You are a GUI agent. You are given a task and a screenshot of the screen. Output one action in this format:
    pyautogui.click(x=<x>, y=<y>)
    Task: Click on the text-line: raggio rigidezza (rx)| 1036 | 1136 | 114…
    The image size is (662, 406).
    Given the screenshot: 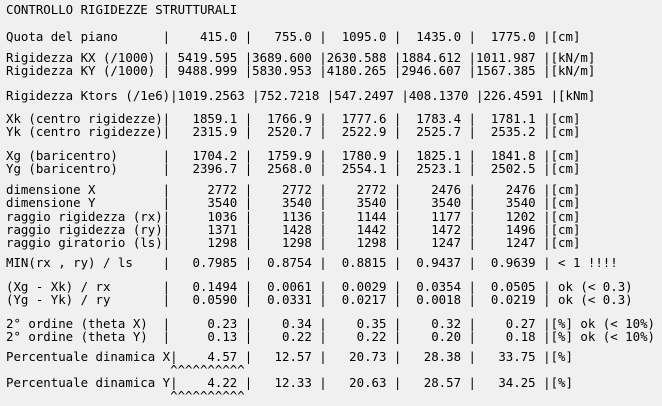 What is the action you would take?
    pyautogui.click(x=293, y=216)
    